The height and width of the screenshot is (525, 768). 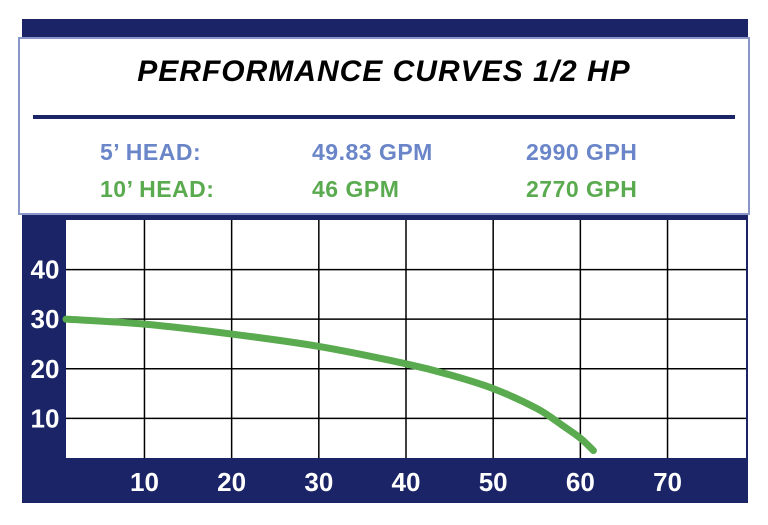 What do you see at coordinates (45, 369) in the screenshot?
I see `y-tick-label: 20` at bounding box center [45, 369].